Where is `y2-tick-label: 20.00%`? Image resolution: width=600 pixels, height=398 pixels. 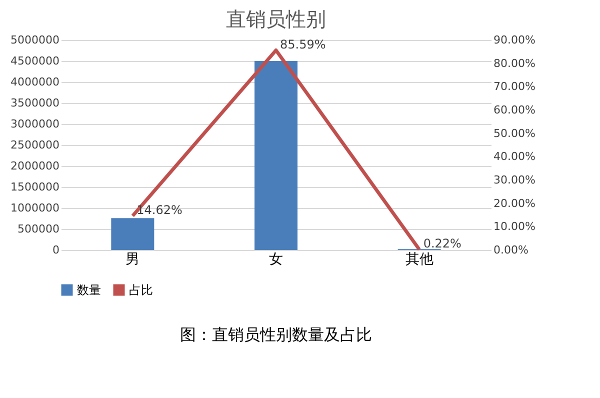
y2-tick-label: 20.00% is located at coordinates (515, 203).